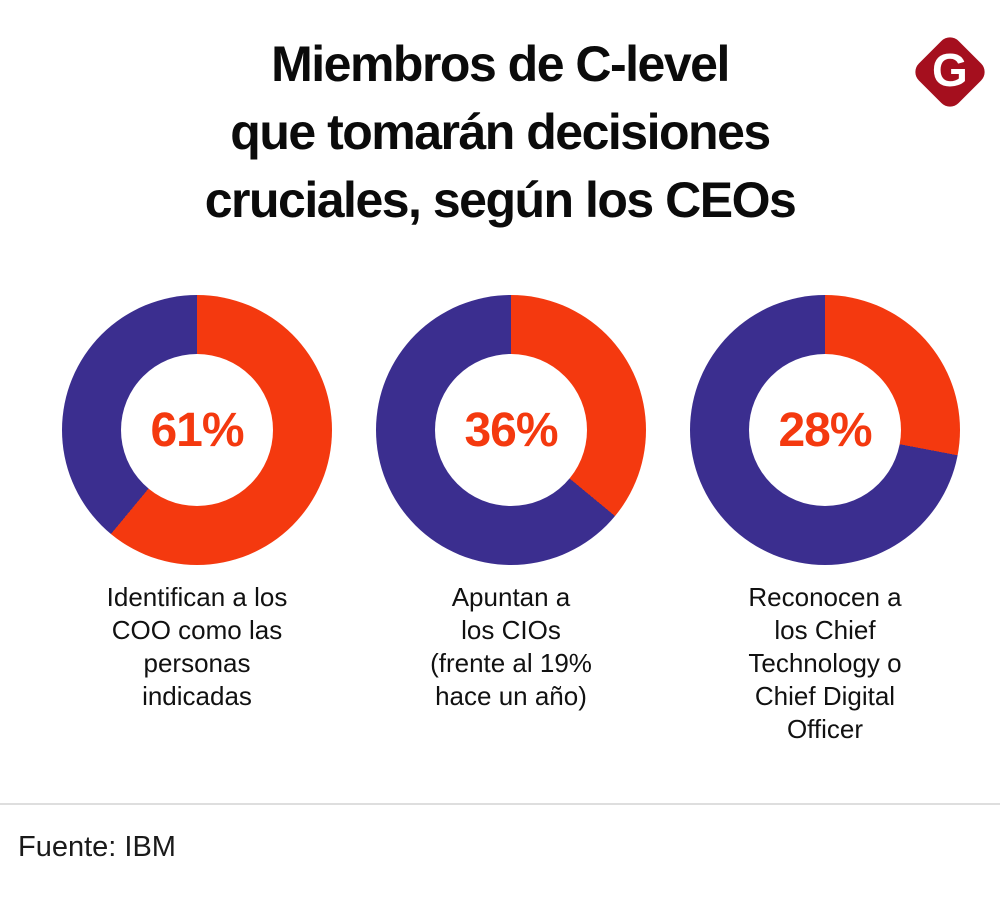  What do you see at coordinates (97, 847) in the screenshot?
I see `source-text: Fuente: IBM` at bounding box center [97, 847].